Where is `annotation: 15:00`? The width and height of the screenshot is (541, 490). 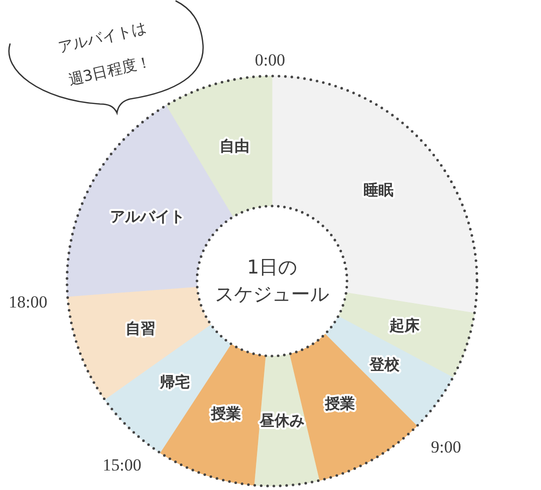
annotation: 15:00 is located at coordinates (122, 465).